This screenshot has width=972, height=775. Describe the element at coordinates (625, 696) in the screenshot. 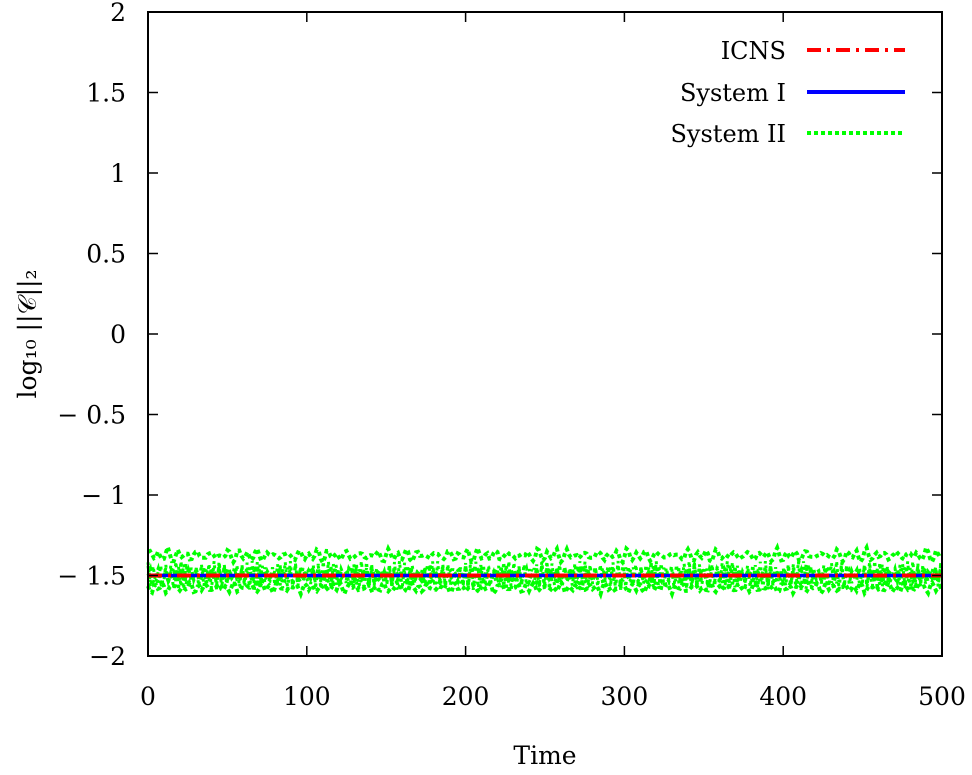

I see `x-tick-label: 300` at that location.